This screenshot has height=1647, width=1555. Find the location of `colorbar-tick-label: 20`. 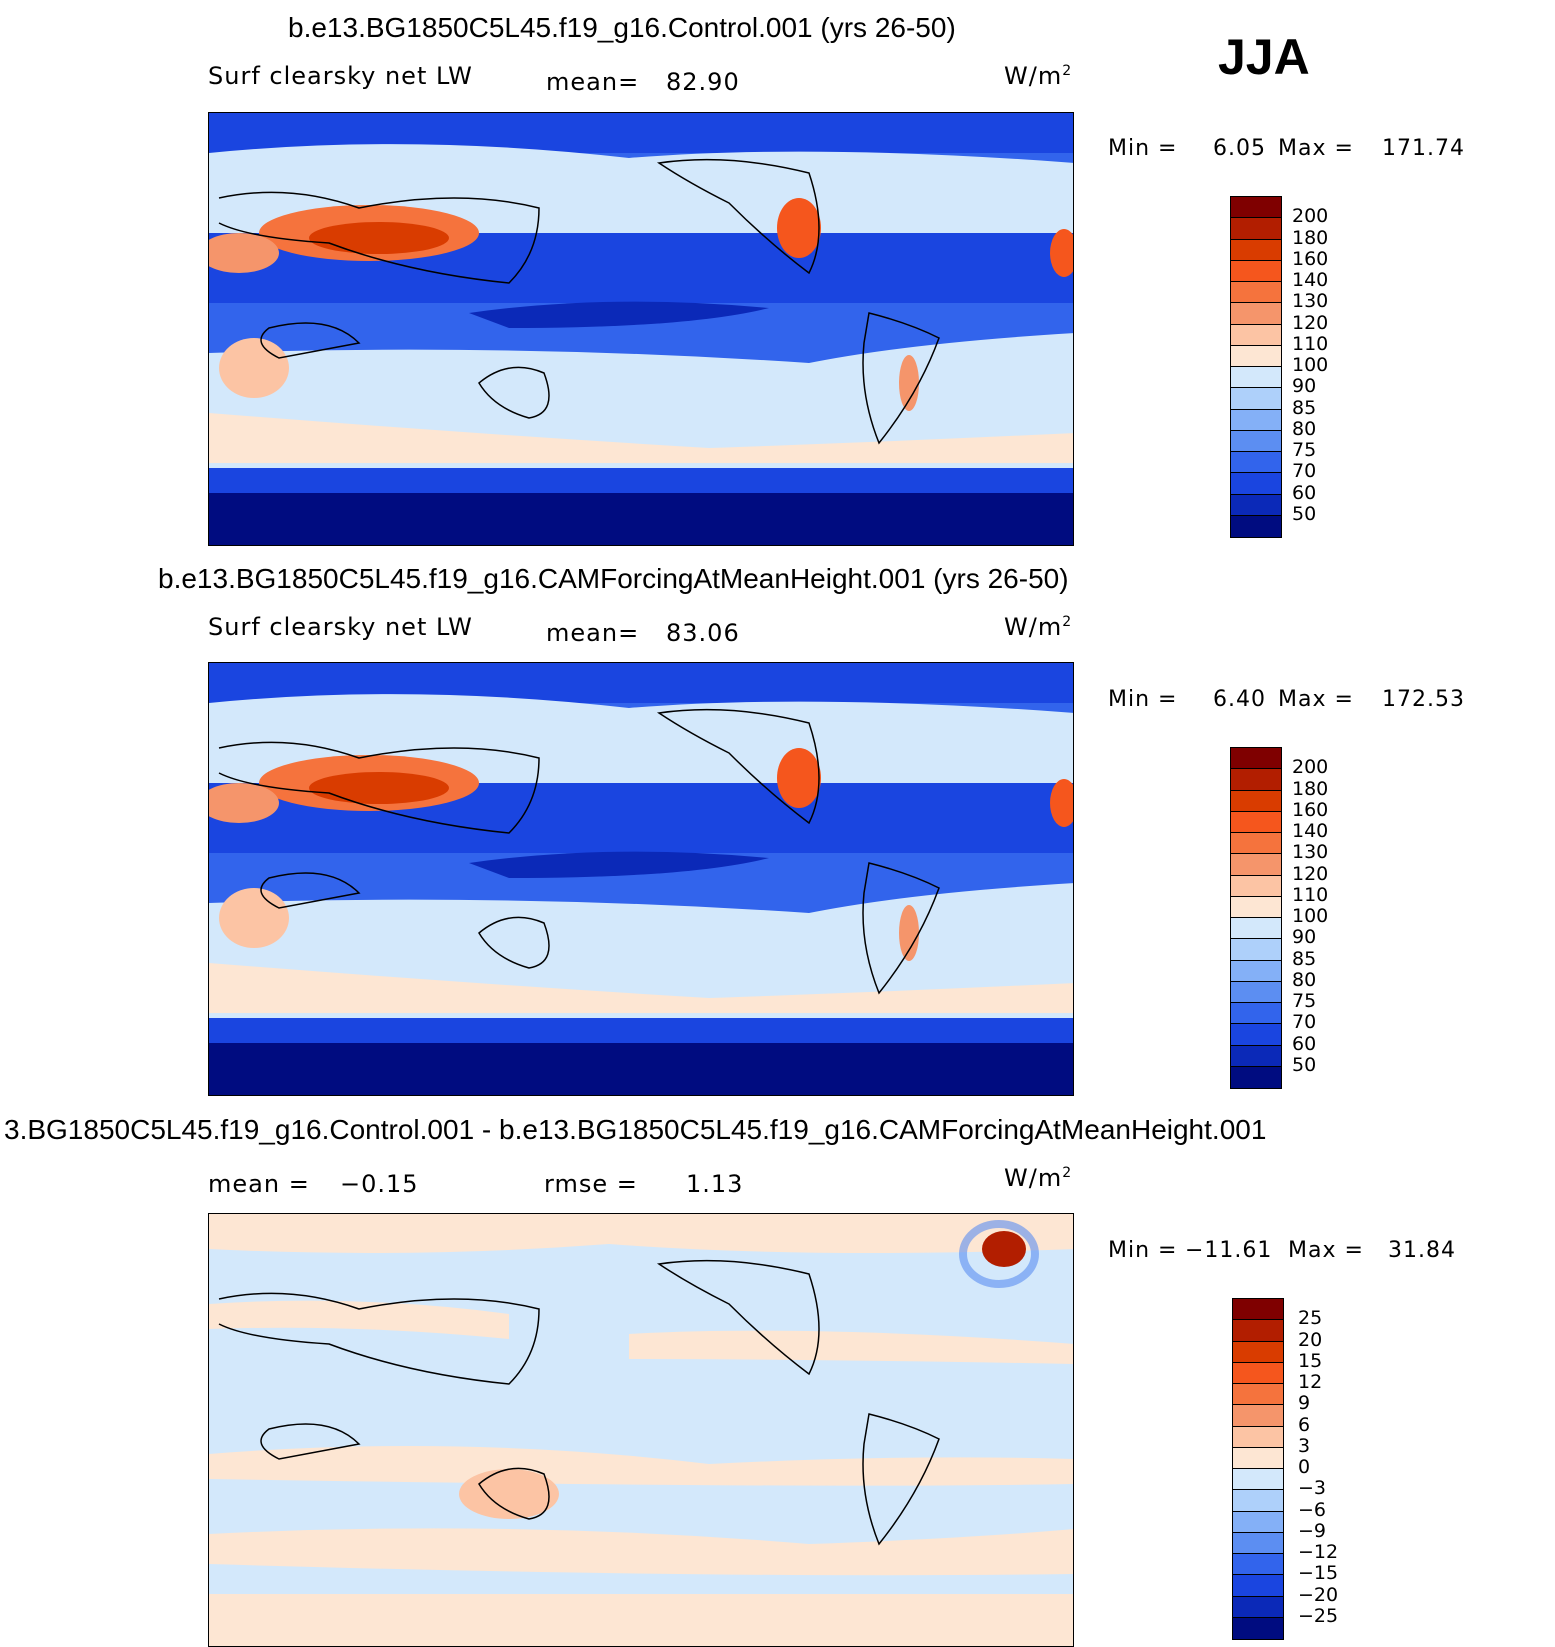

colorbar-tick-label: 20 is located at coordinates (1310, 1339).